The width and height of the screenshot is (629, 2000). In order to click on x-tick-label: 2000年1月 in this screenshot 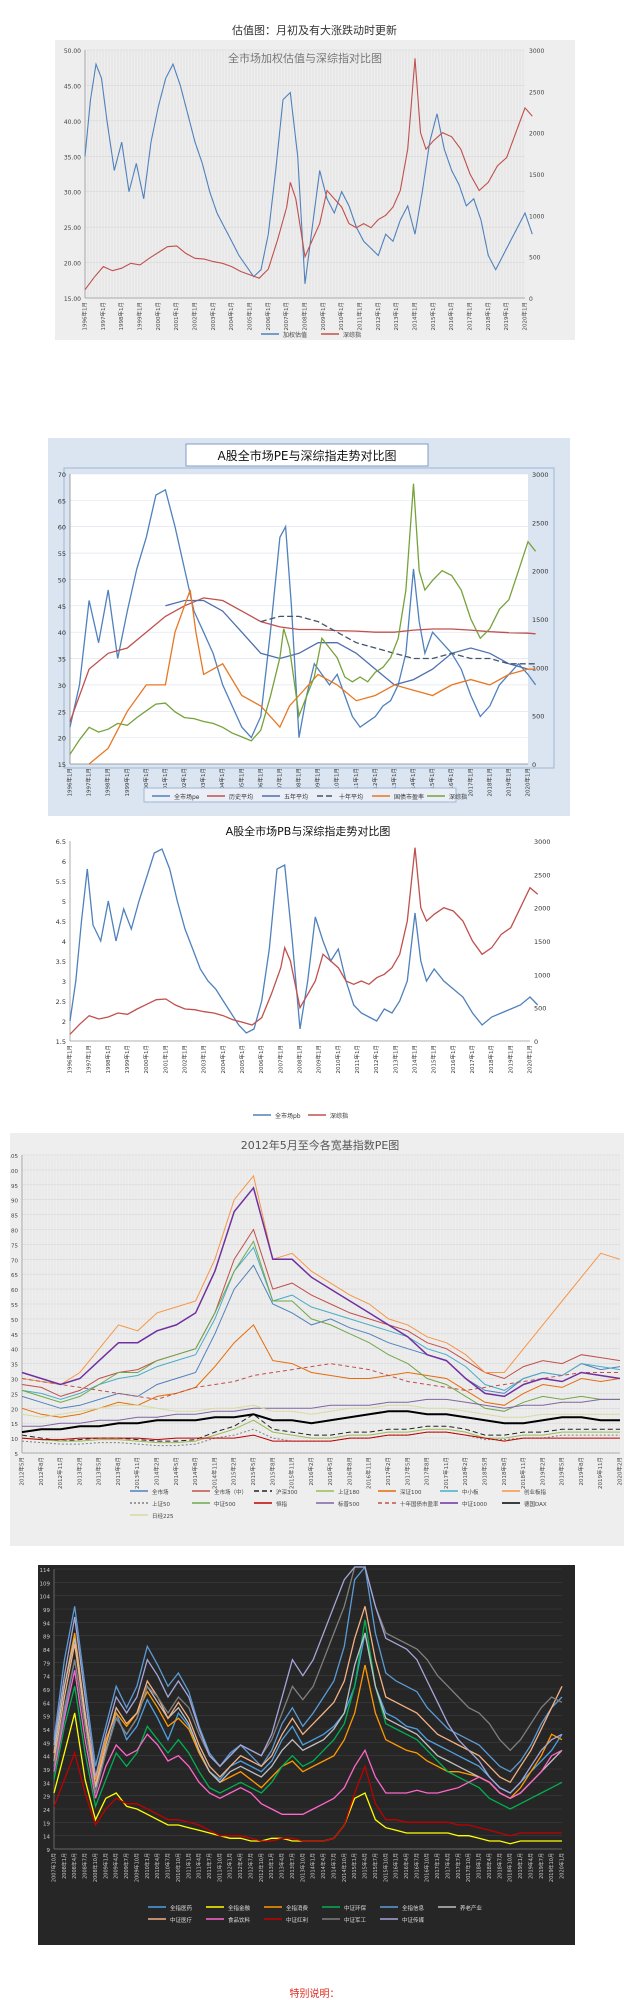, I will do `click(146, 1059)`.